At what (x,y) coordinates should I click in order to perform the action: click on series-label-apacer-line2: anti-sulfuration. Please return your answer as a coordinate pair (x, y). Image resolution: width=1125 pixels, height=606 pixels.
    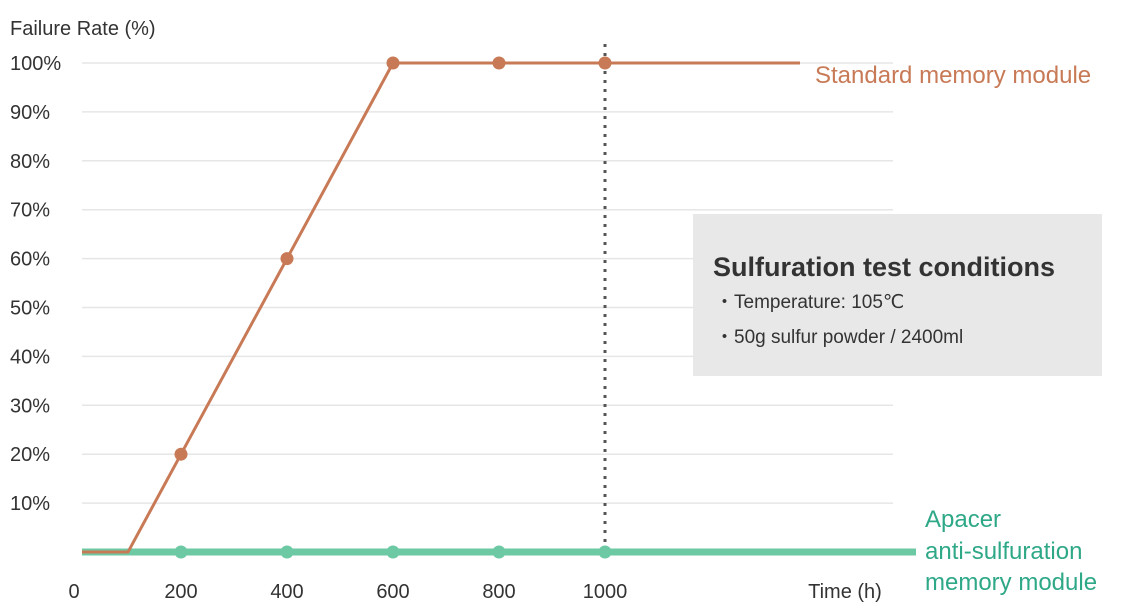
    Looking at the image, I should click on (1003, 551).